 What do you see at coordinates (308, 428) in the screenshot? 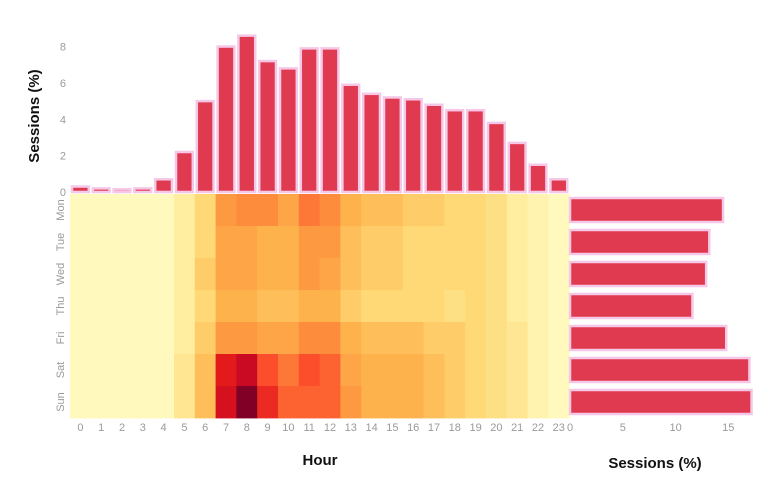
I see `hour-tick-label: 11` at bounding box center [308, 428].